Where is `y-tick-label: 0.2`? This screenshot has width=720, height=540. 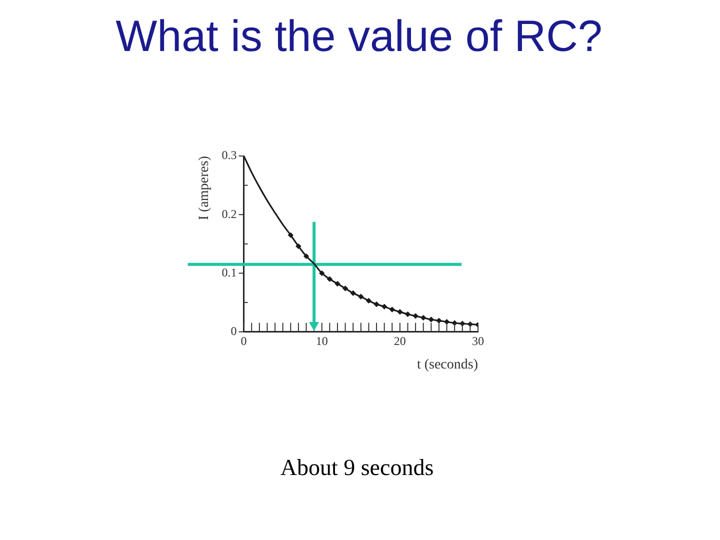 y-tick-label: 0.2 is located at coordinates (229, 213).